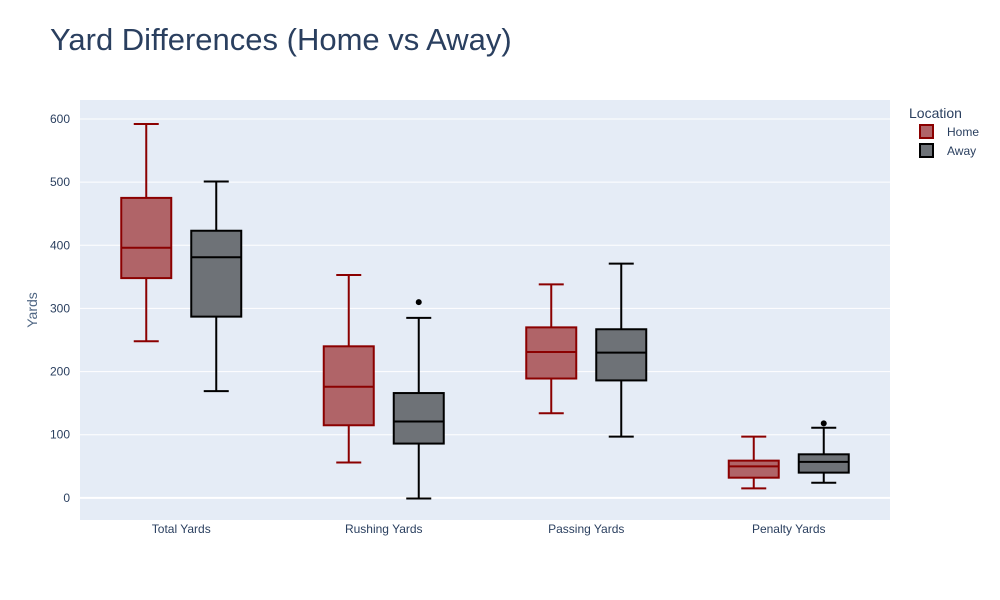 This screenshot has width=1000, height=600. What do you see at coordinates (281, 39) in the screenshot?
I see `chart-title: Yard Differences (Home vs Away)` at bounding box center [281, 39].